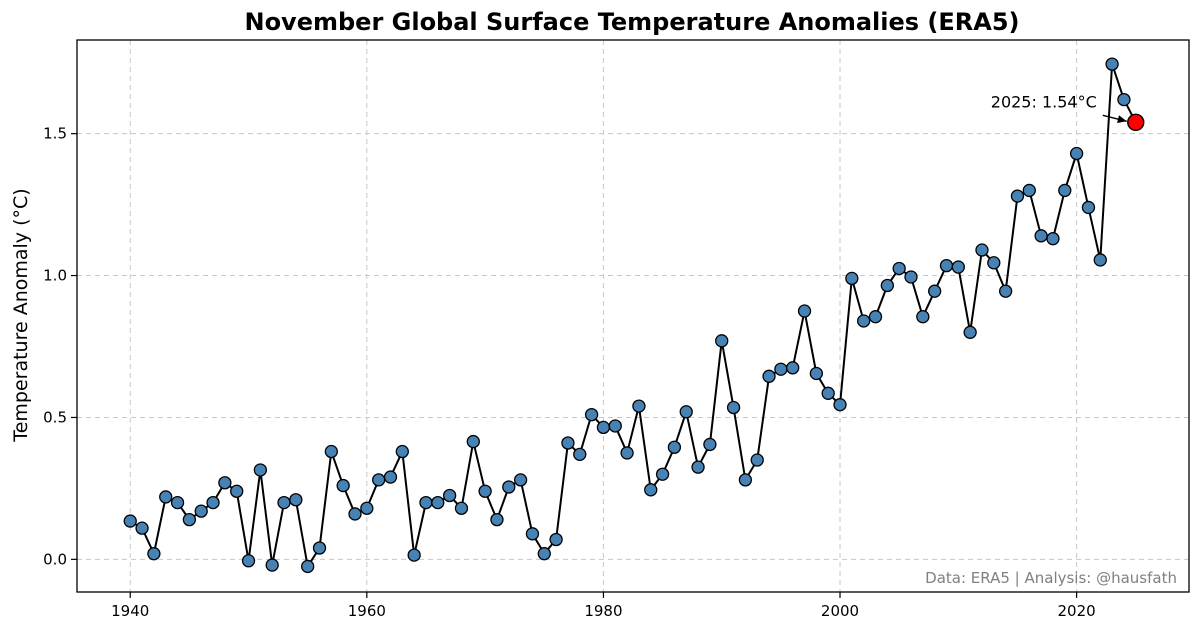 This screenshot has height=632, width=1200. Describe the element at coordinates (1077, 611) in the screenshot. I see `x-tick-label: 2020` at that location.